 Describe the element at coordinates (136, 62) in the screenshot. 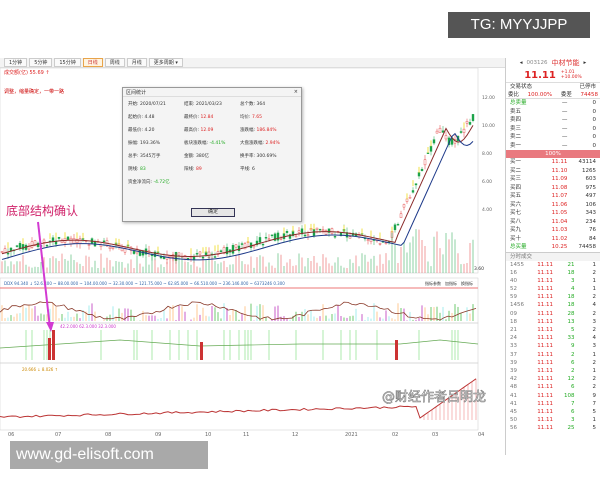

I see `tab-monthly: 月线` at that location.